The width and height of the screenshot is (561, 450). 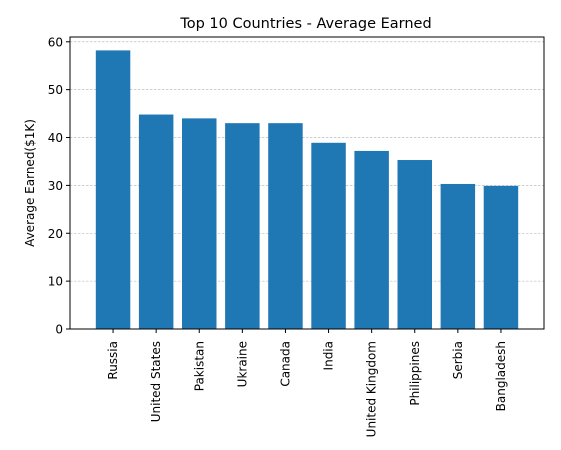 I want to click on y-tick-label: 20, so click(x=55, y=234).